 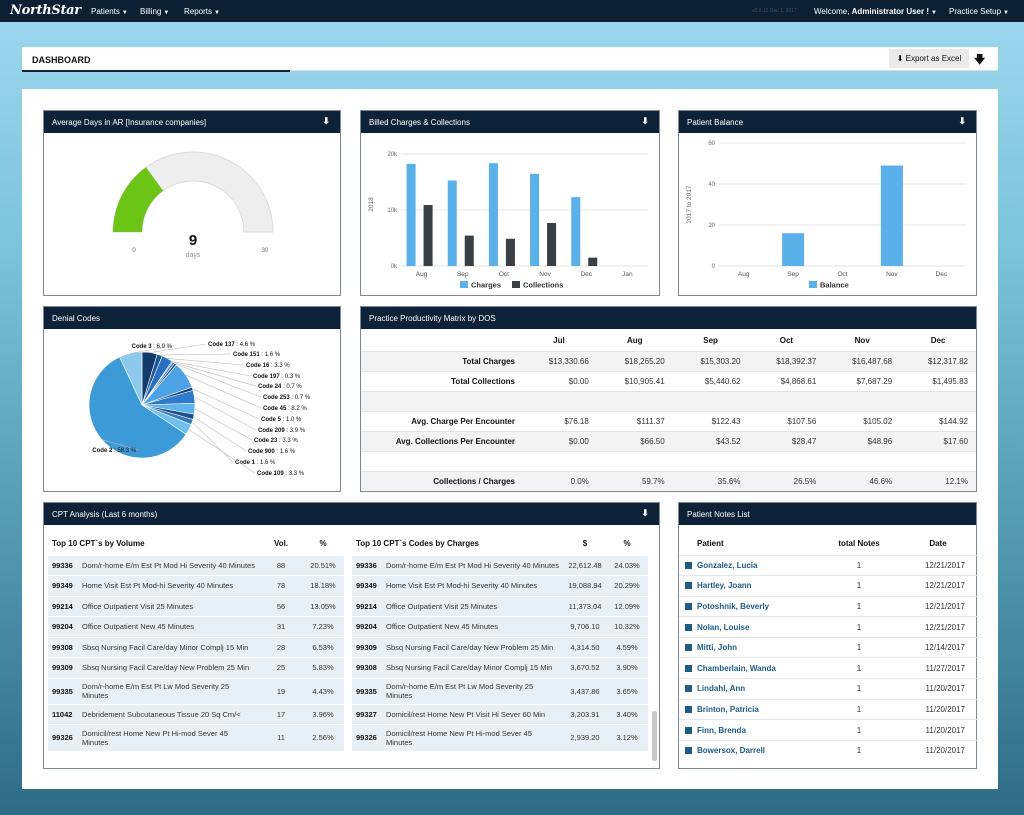 What do you see at coordinates (749, 565) in the screenshot?
I see `patient-link: Gonzalez, Lucia` at bounding box center [749, 565].